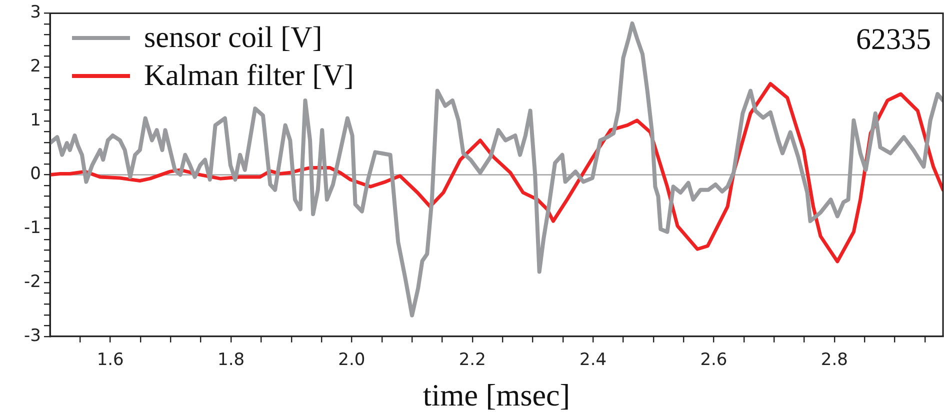 The image size is (944, 416). What do you see at coordinates (35, 66) in the screenshot?
I see `y-tick-label: 2` at bounding box center [35, 66].